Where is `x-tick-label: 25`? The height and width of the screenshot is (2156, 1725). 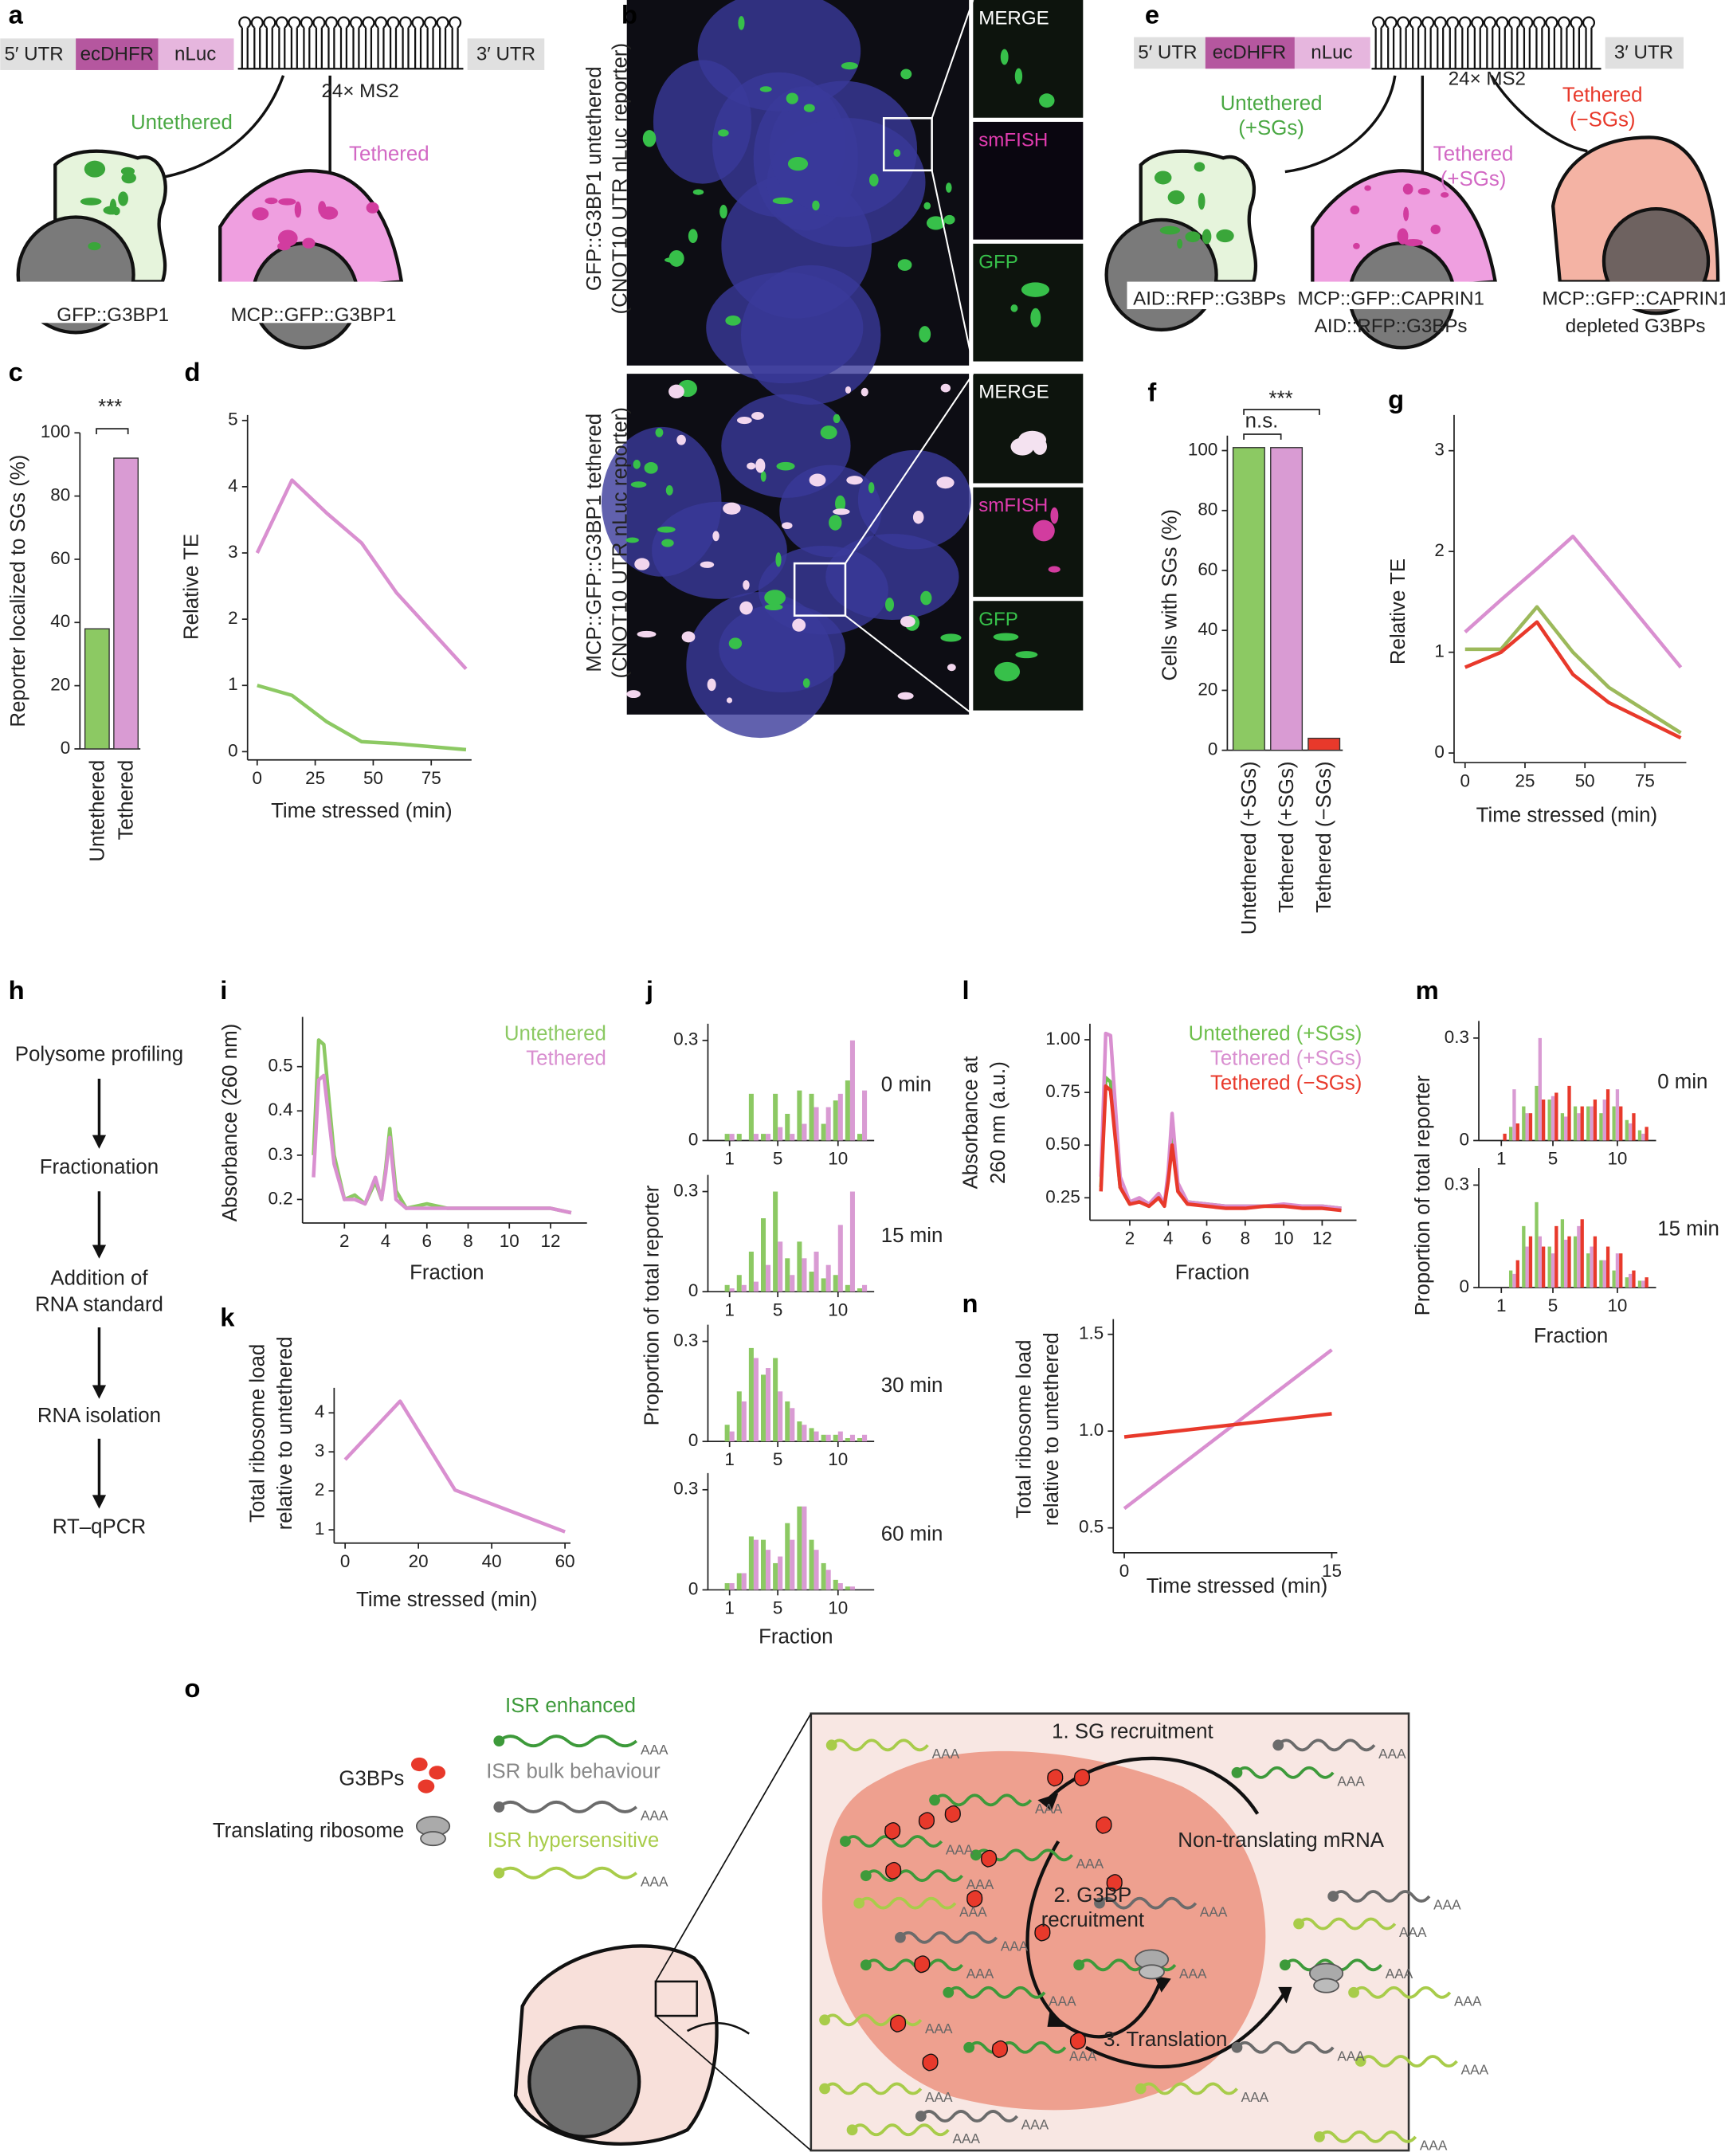
x-tick-label: 25 is located at coordinates (1525, 780).